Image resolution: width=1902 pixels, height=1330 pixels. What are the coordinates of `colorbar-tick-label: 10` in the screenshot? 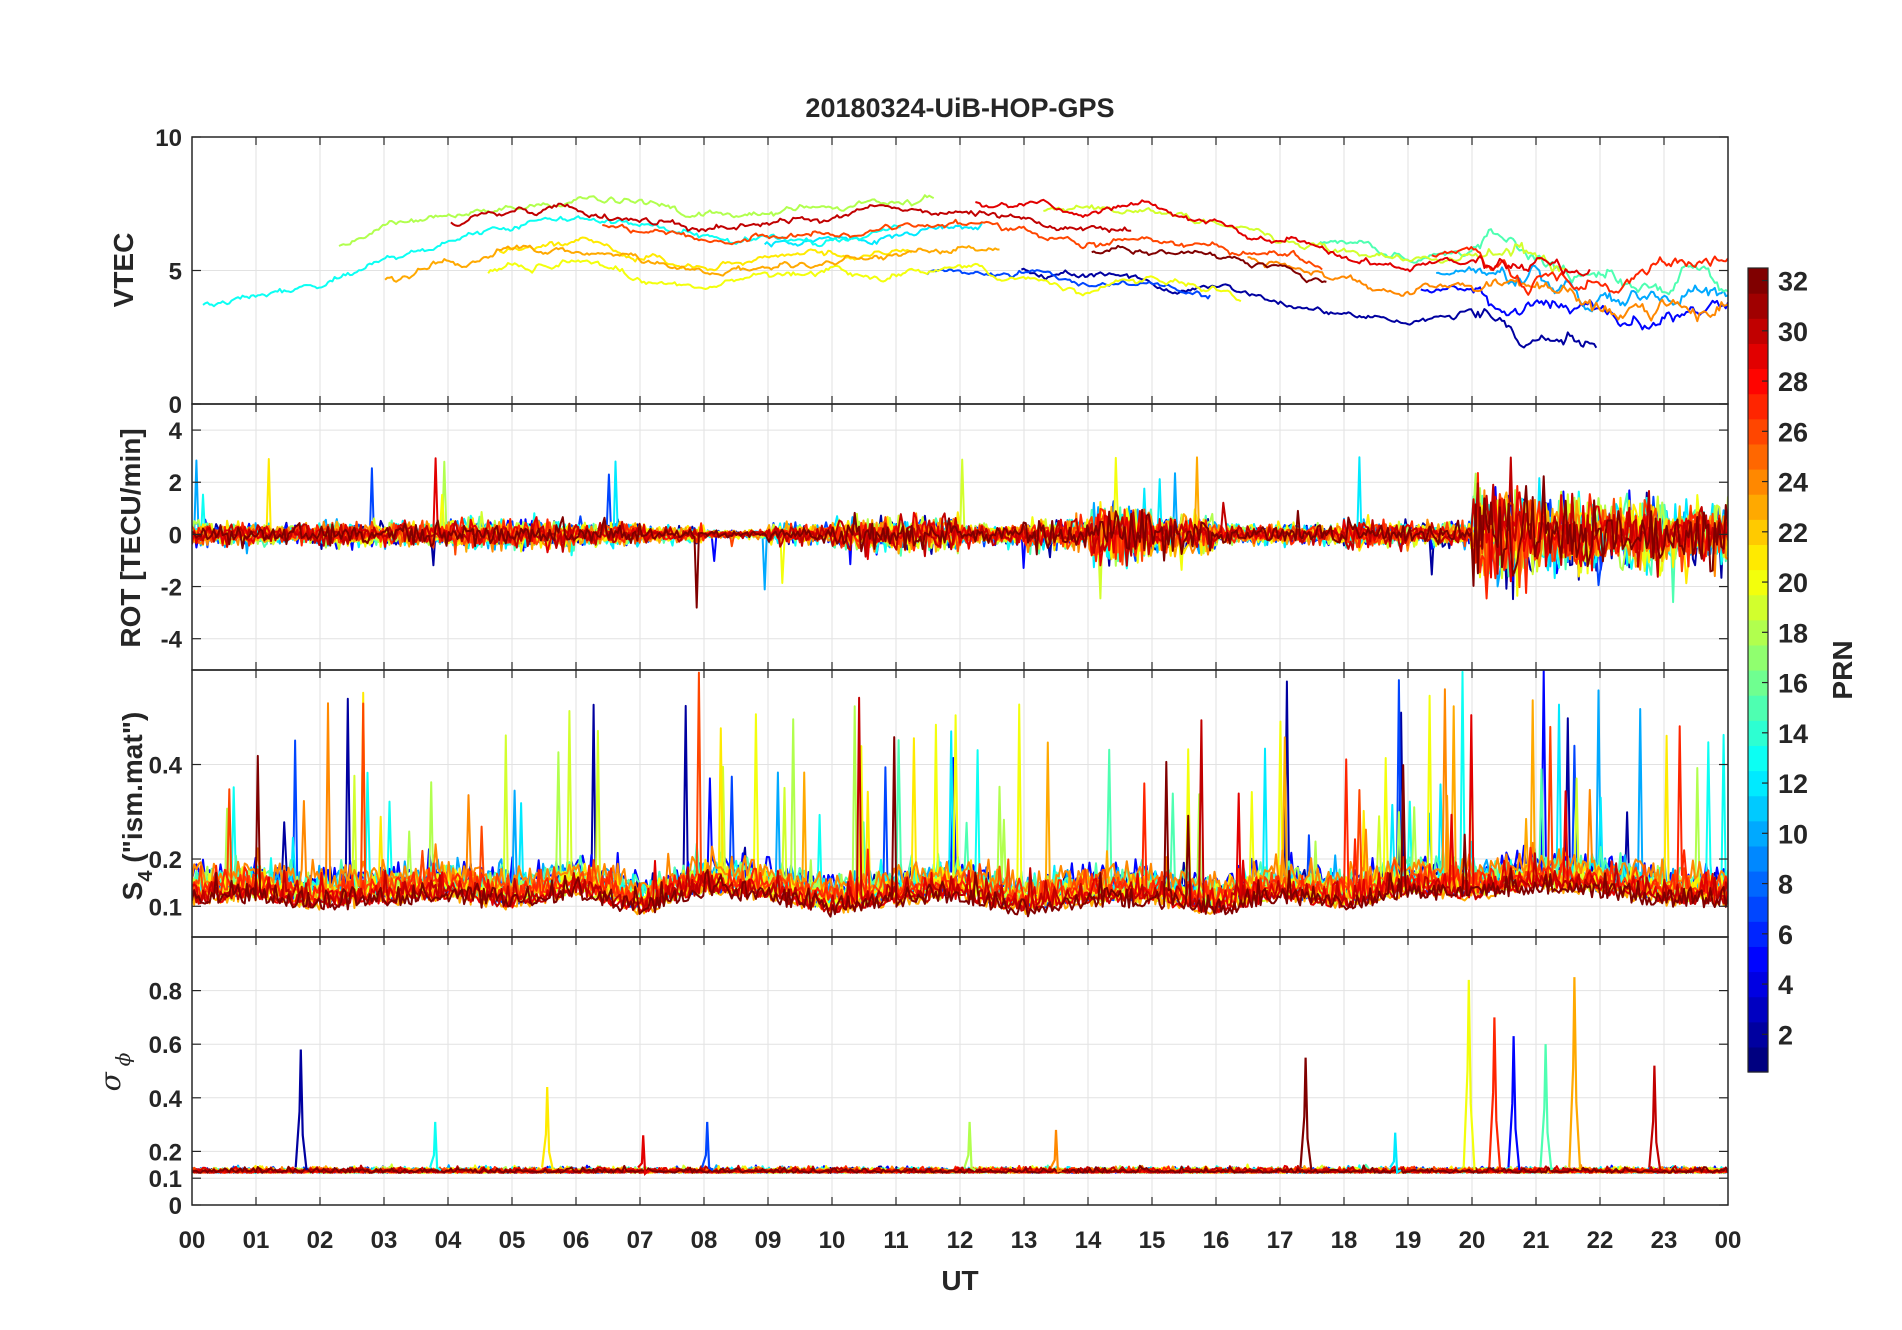 It's located at (1793, 834).